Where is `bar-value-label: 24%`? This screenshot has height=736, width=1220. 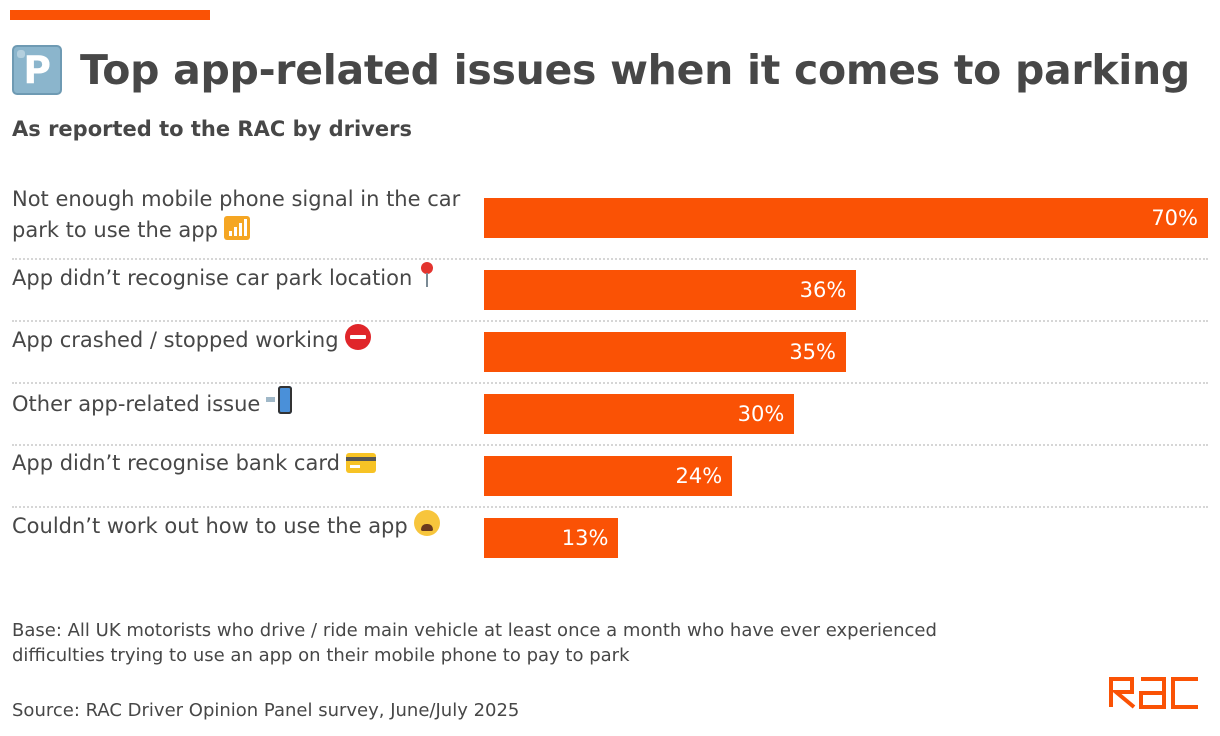 bar-value-label: 24% is located at coordinates (699, 476).